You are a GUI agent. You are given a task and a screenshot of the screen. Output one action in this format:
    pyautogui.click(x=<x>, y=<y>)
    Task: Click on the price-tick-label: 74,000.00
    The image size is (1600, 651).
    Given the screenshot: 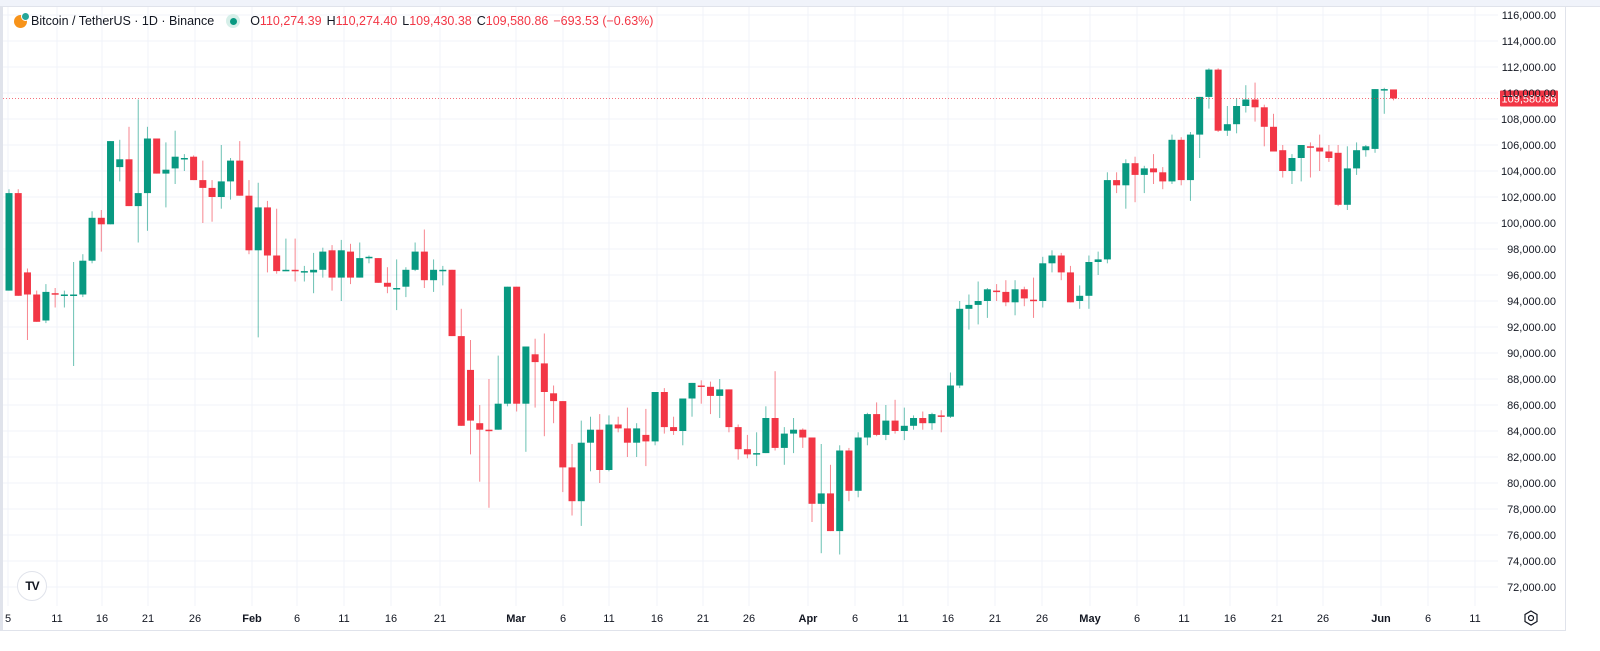 What is the action you would take?
    pyautogui.click(x=1531, y=562)
    